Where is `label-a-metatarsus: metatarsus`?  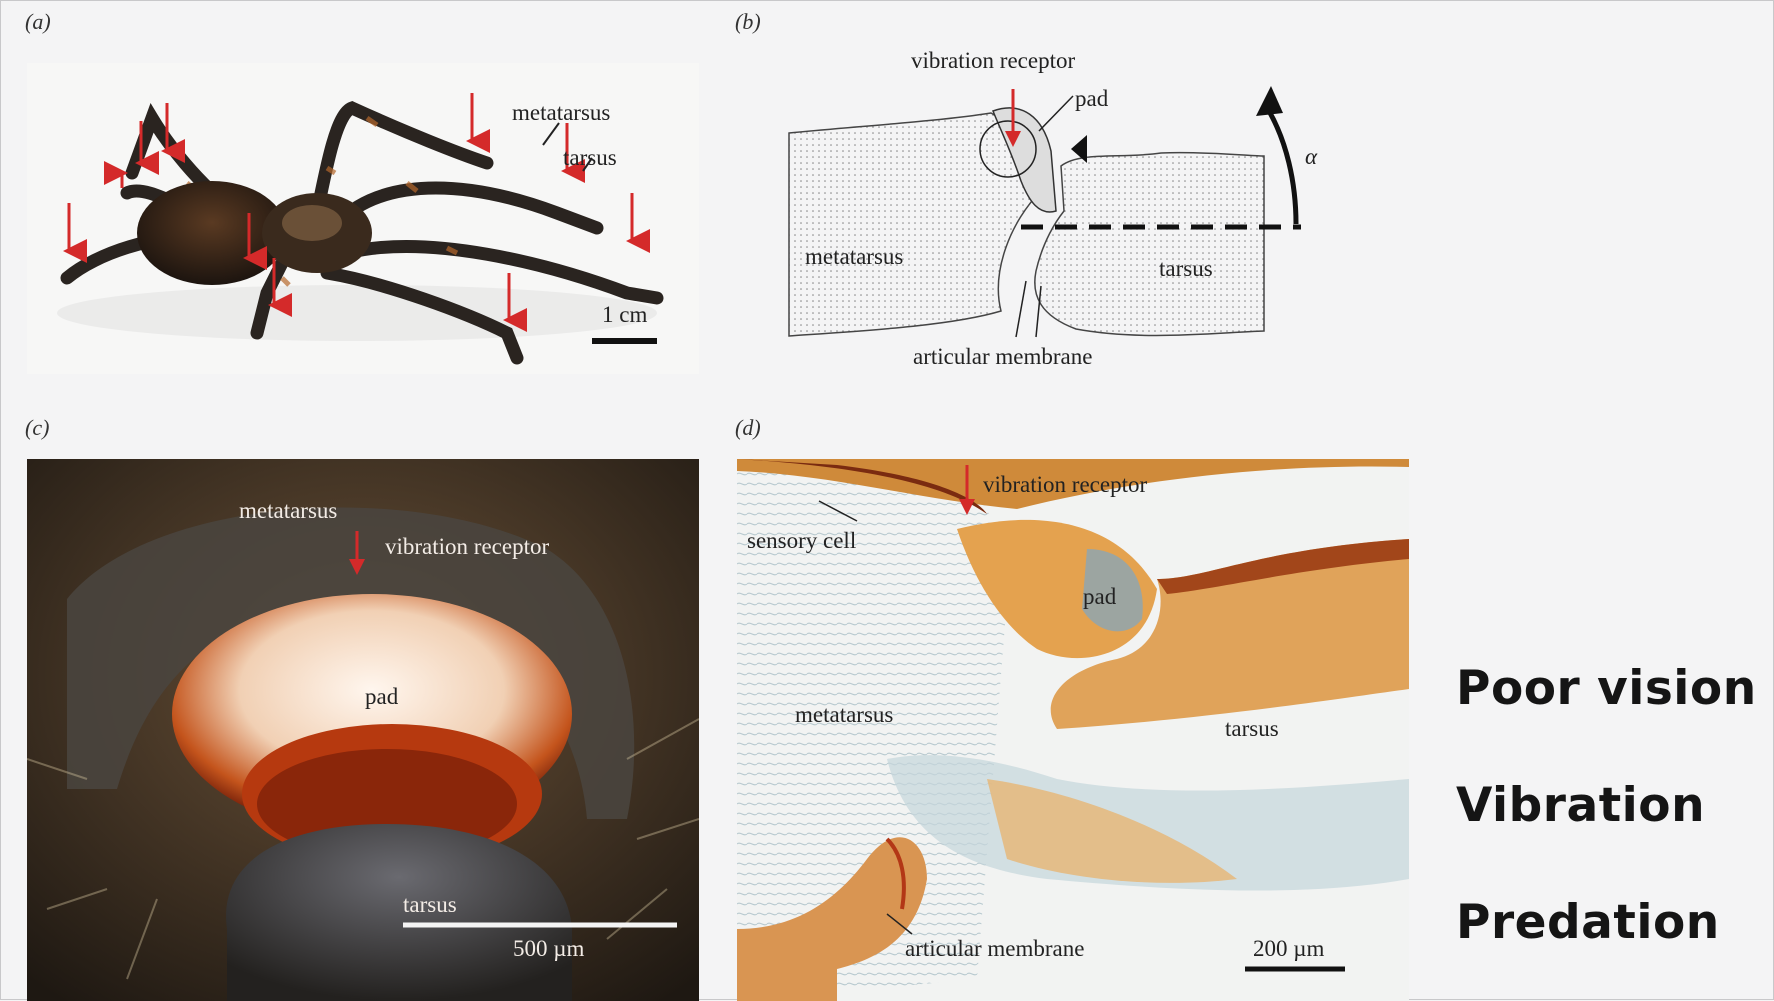 label-a-metatarsus: metatarsus is located at coordinates (561, 112).